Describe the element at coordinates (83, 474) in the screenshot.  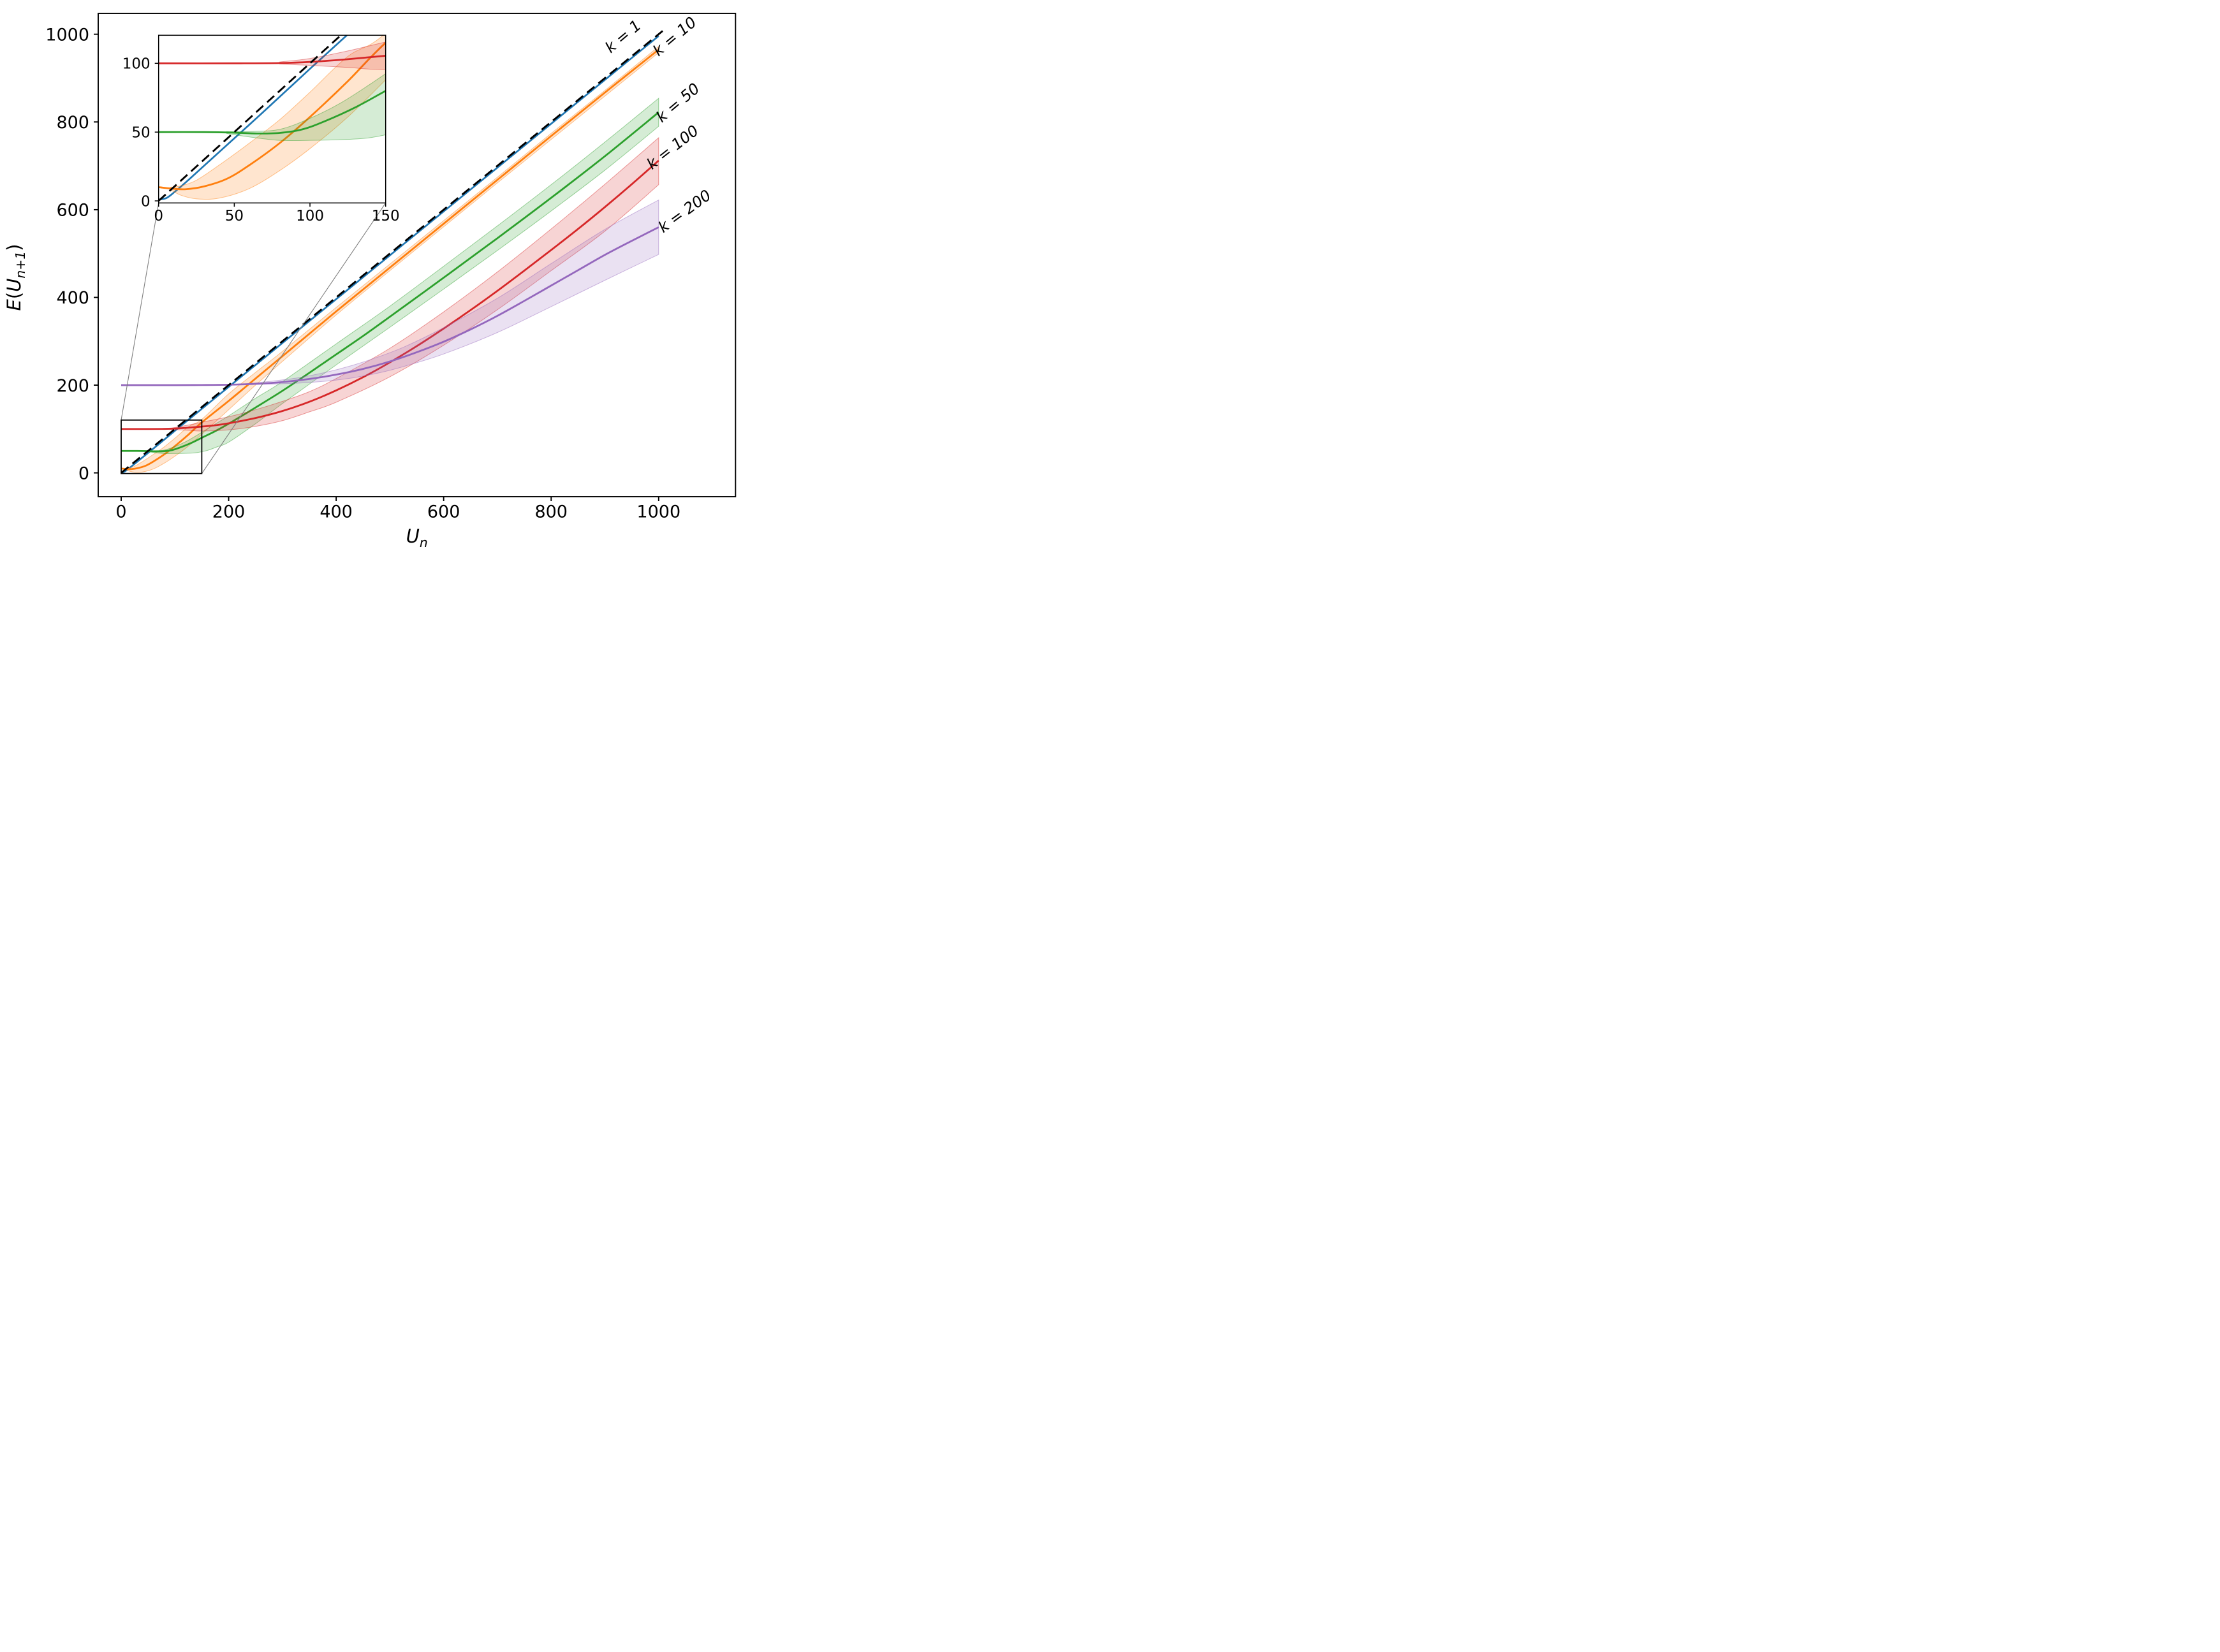
I see `main-axes-y-tick-label: 0` at that location.